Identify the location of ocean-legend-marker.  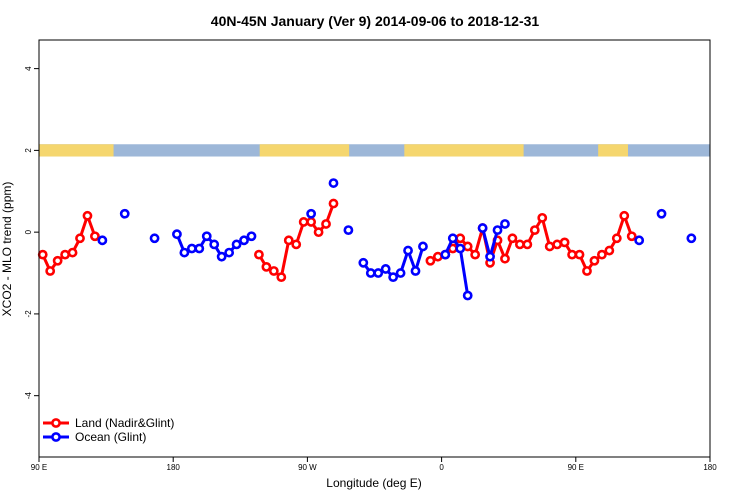
(56, 437).